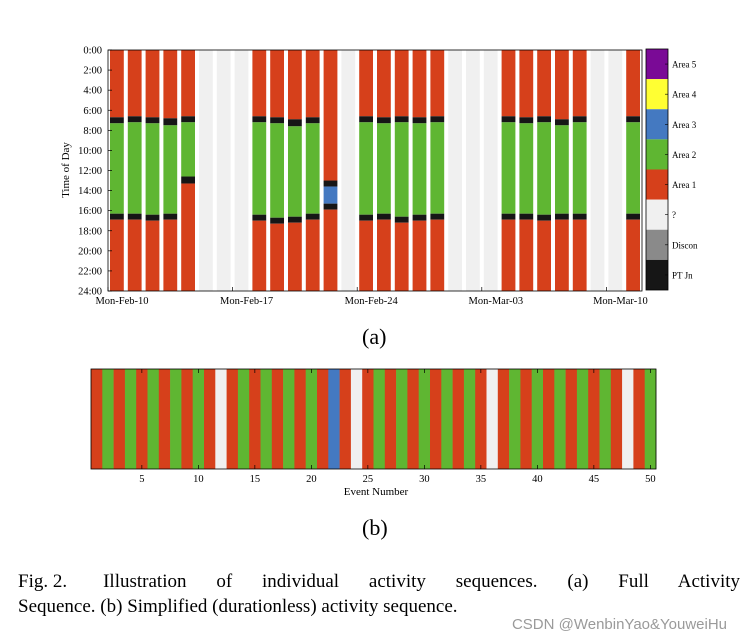  I want to click on legend-swatch-unknown, so click(657, 214).